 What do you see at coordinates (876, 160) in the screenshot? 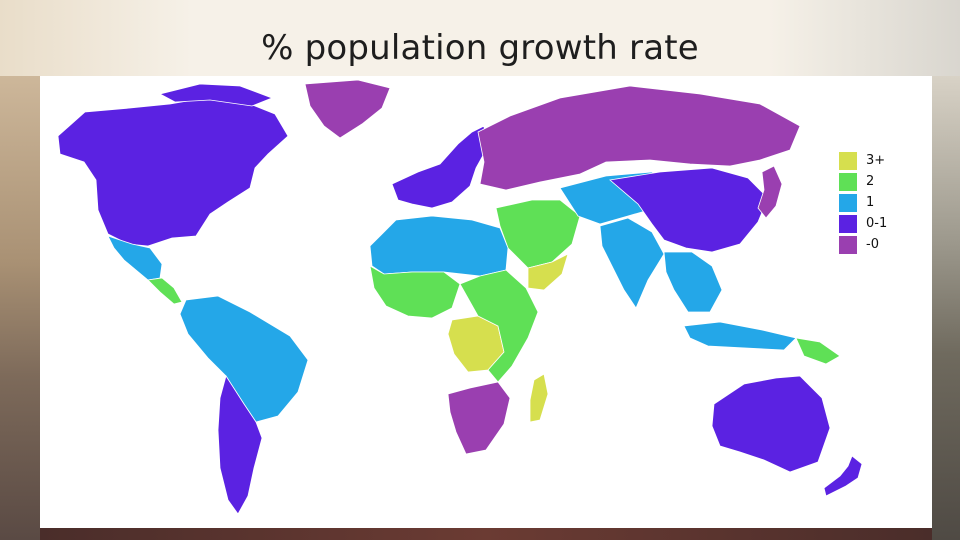
I see `legend-label: 3+` at bounding box center [876, 160].